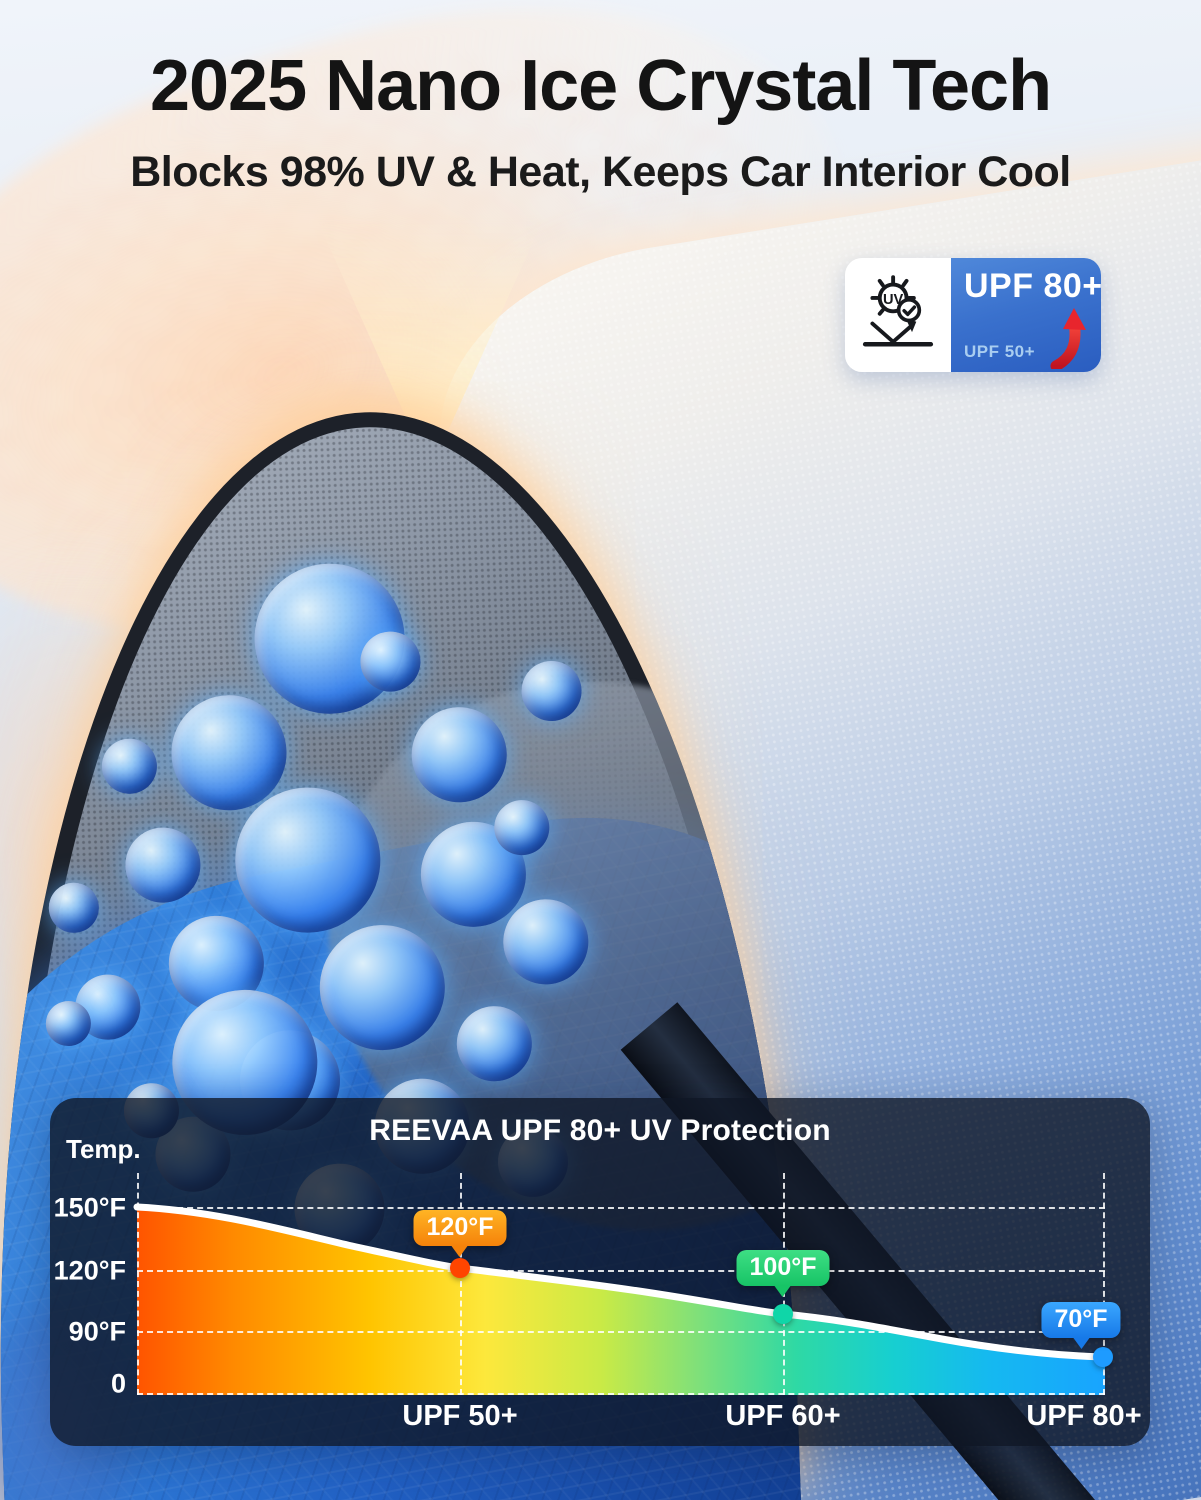  What do you see at coordinates (461, 1284) in the screenshot?
I see `gridline-upf50` at bounding box center [461, 1284].